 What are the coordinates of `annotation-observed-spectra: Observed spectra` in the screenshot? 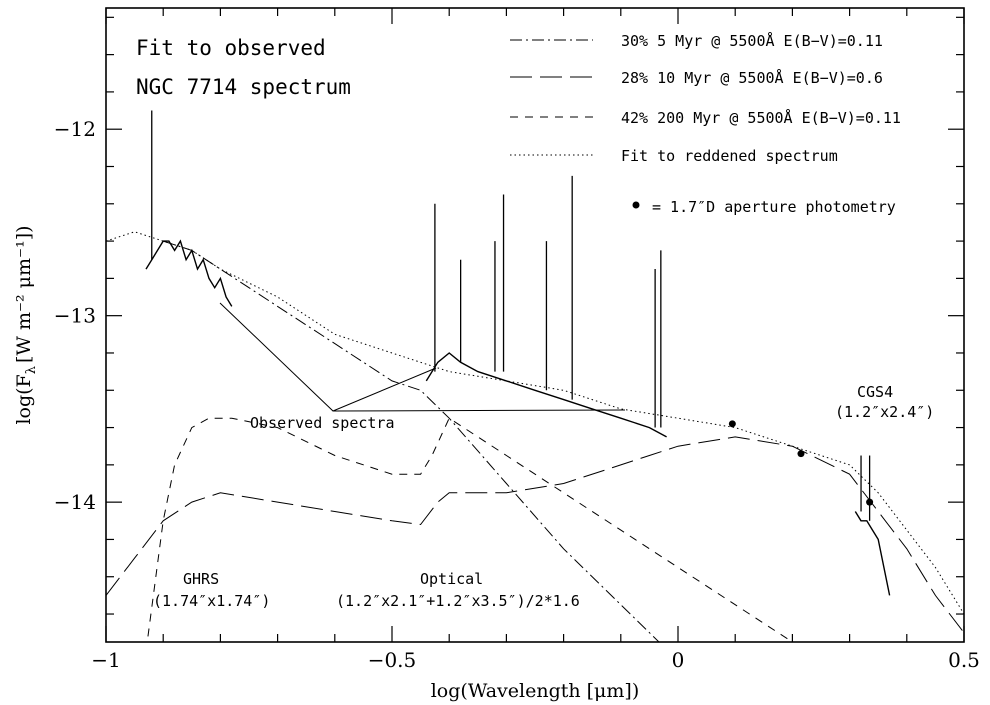 It's located at (322, 423).